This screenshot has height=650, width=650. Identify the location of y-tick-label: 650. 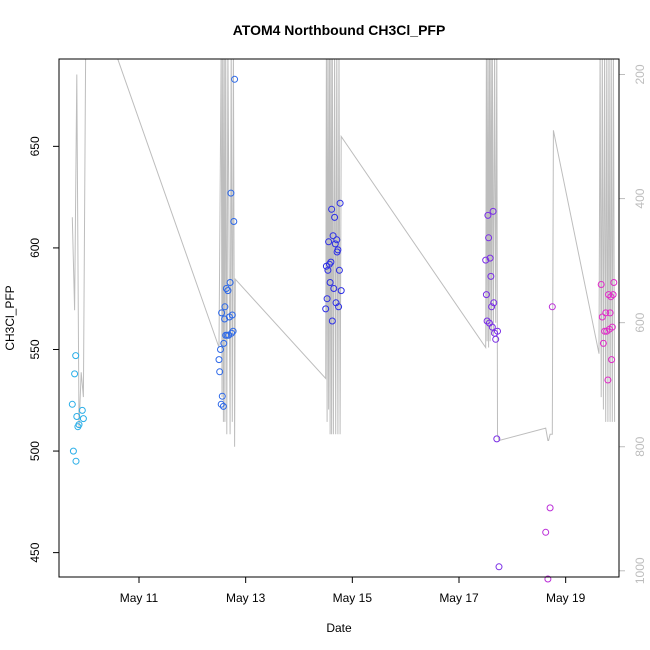
(35, 146).